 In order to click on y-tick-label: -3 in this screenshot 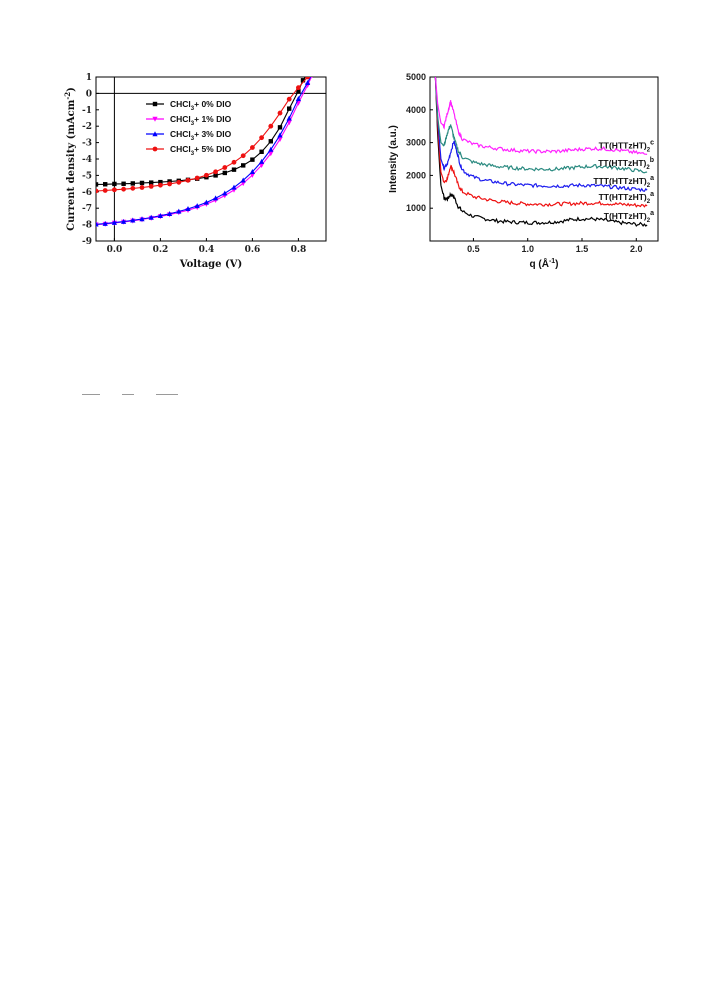, I will do `click(87, 144)`.